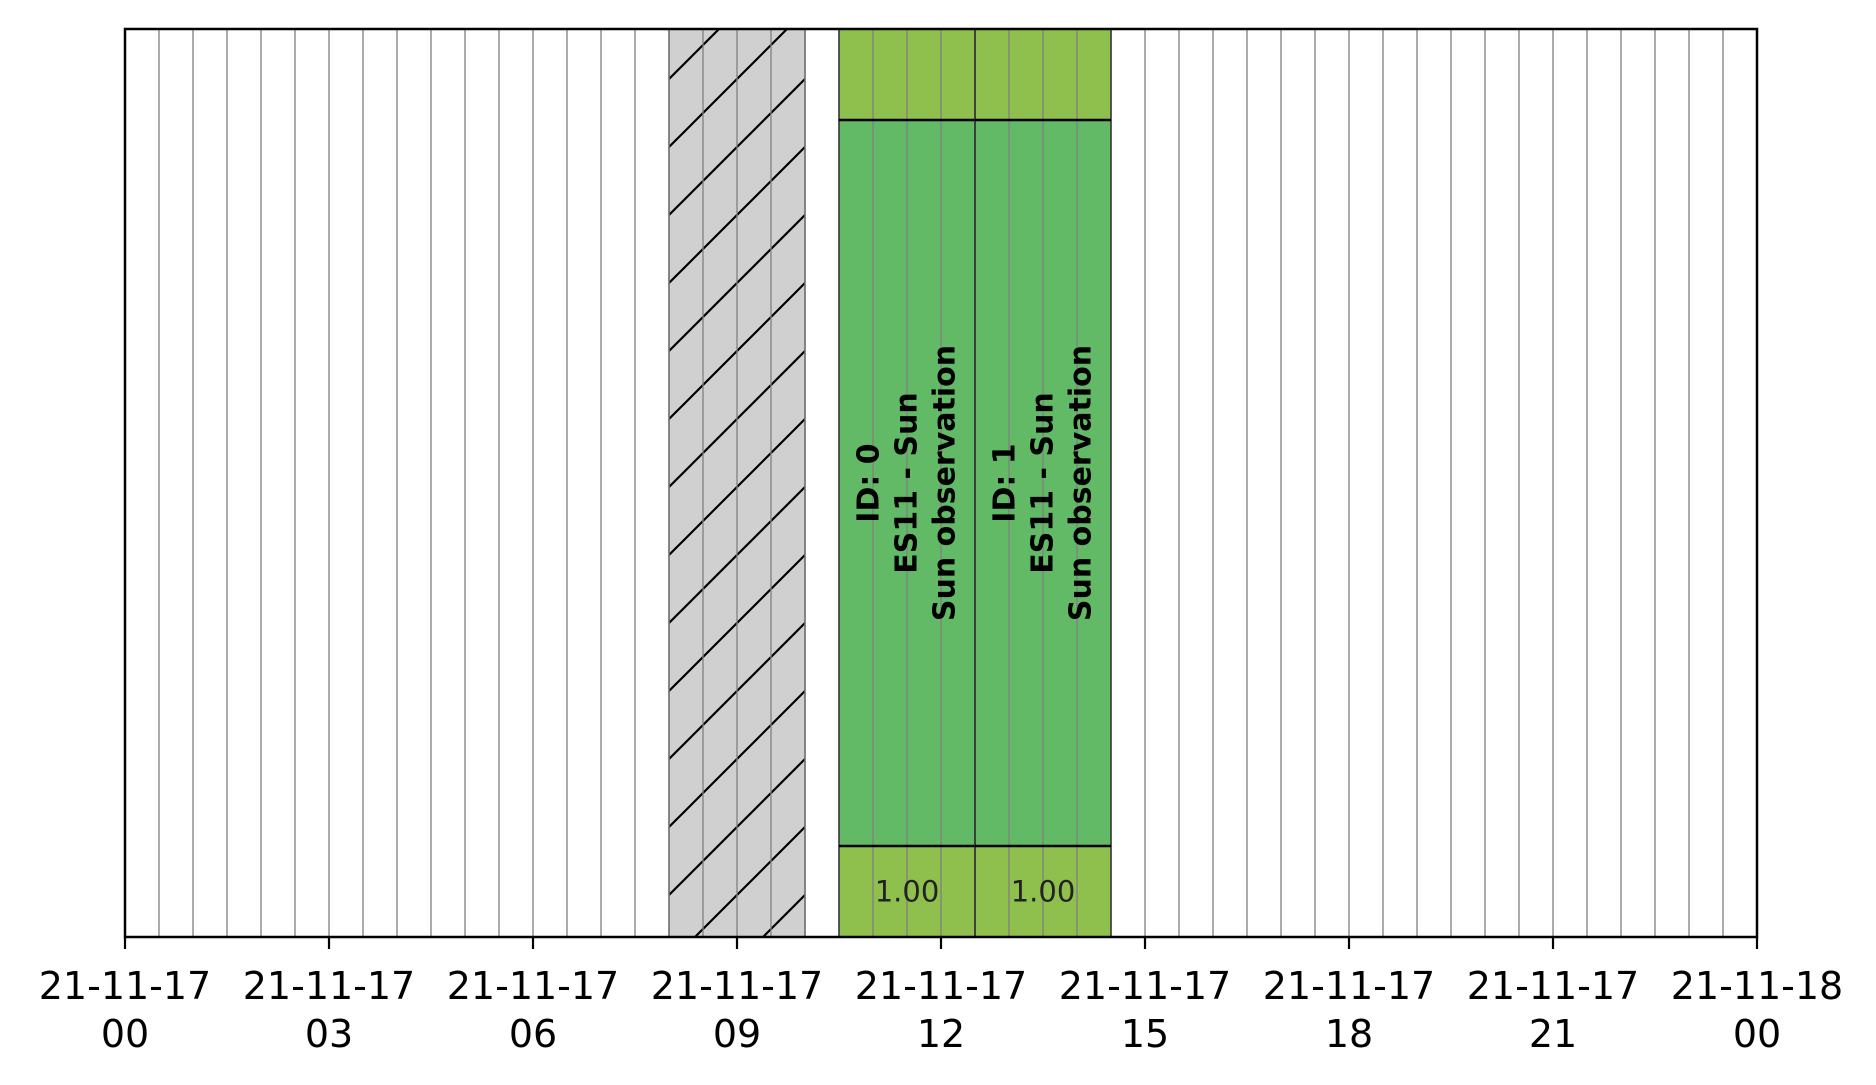 This screenshot has height=1085, width=1876. I want to click on x-tick-label-hour: 03, so click(329, 1034).